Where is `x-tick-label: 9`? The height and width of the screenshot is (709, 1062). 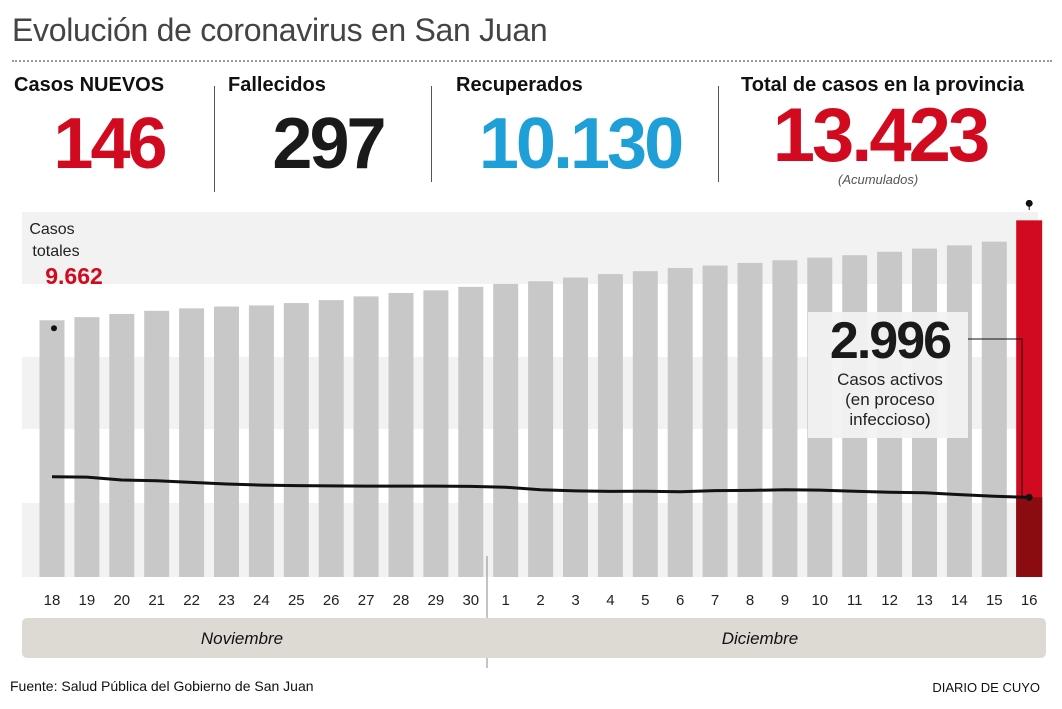 x-tick-label: 9 is located at coordinates (785, 600).